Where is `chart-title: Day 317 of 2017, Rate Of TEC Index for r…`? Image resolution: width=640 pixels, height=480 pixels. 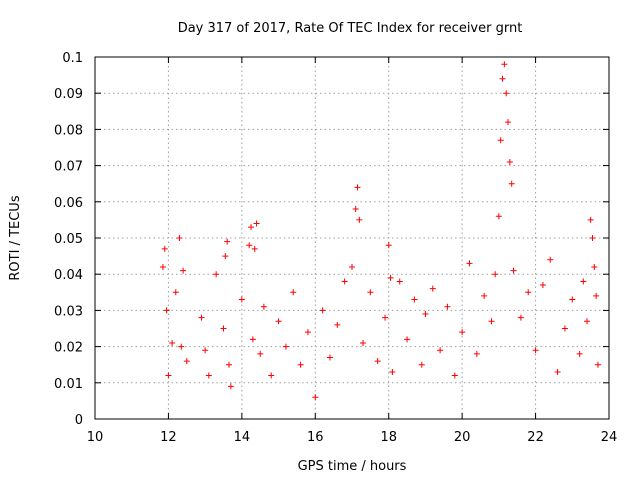
chart-title: Day 317 of 2017, Rate Of TEC Index for r… is located at coordinates (350, 28).